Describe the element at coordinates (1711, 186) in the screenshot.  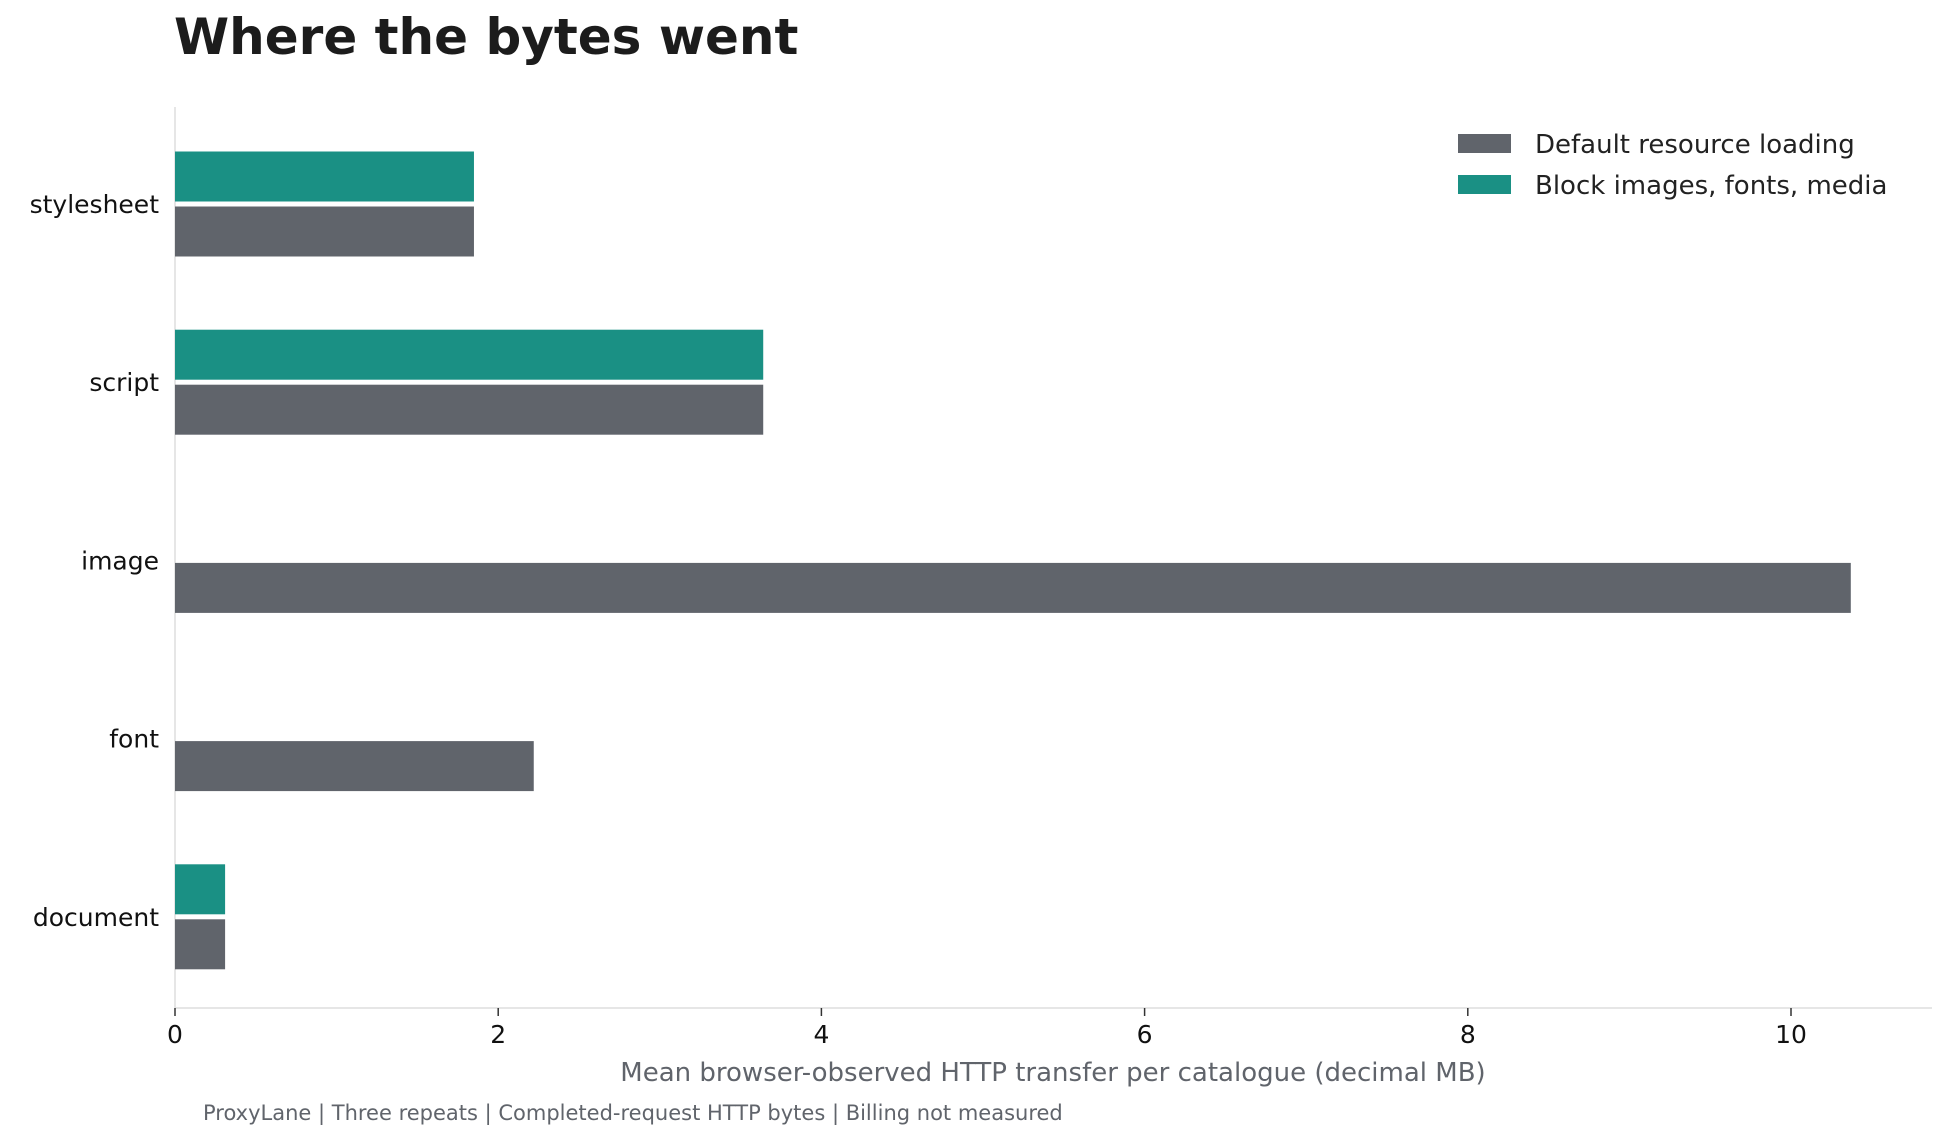
I see `legend-label-block-images-fonts-media: Block images, fonts, media` at that location.